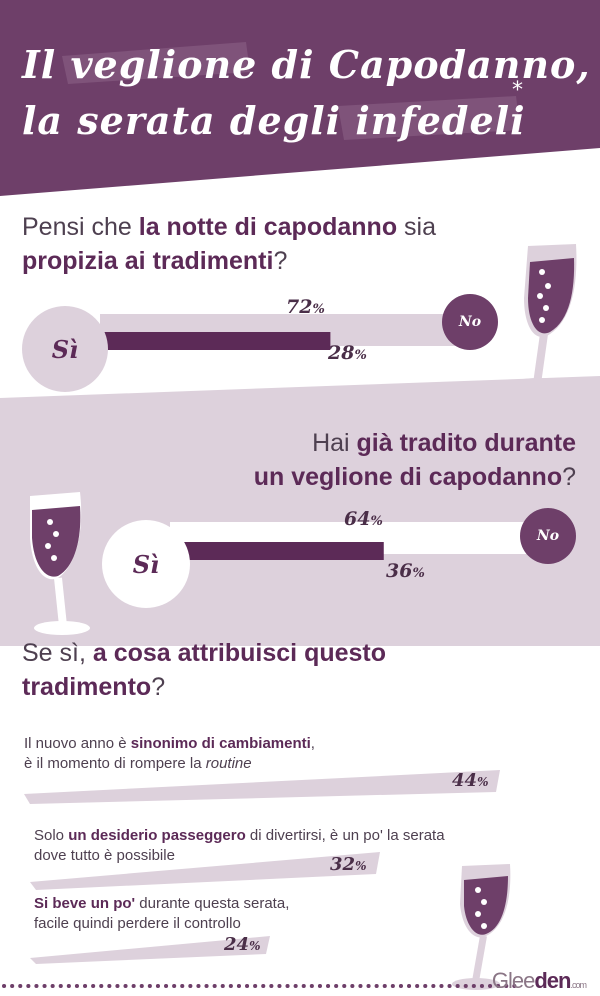 Image resolution: width=600 pixels, height=996 pixels. Describe the element at coordinates (348, 864) in the screenshot. I see `reason-2-percent: 32%` at that location.